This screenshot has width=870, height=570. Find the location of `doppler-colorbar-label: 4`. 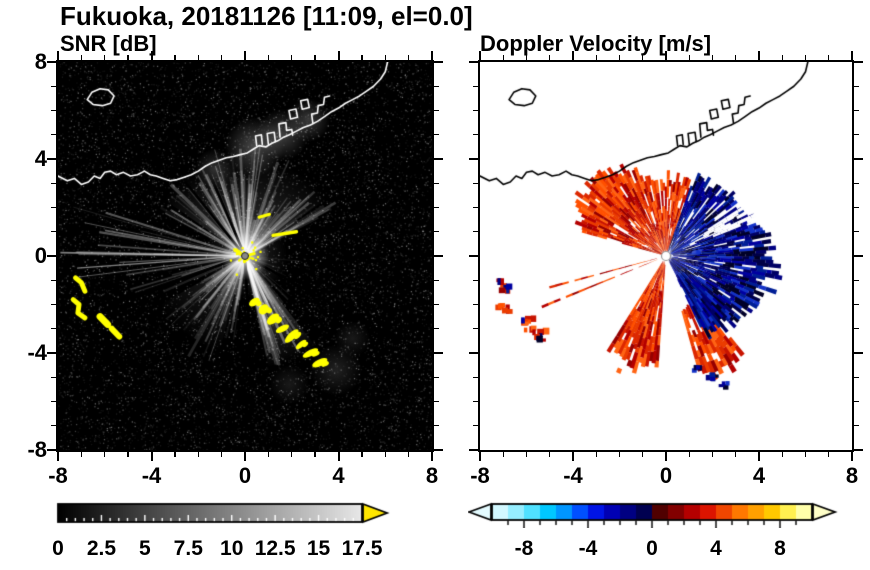

doppler-colorbar-label: 4 is located at coordinates (716, 548).